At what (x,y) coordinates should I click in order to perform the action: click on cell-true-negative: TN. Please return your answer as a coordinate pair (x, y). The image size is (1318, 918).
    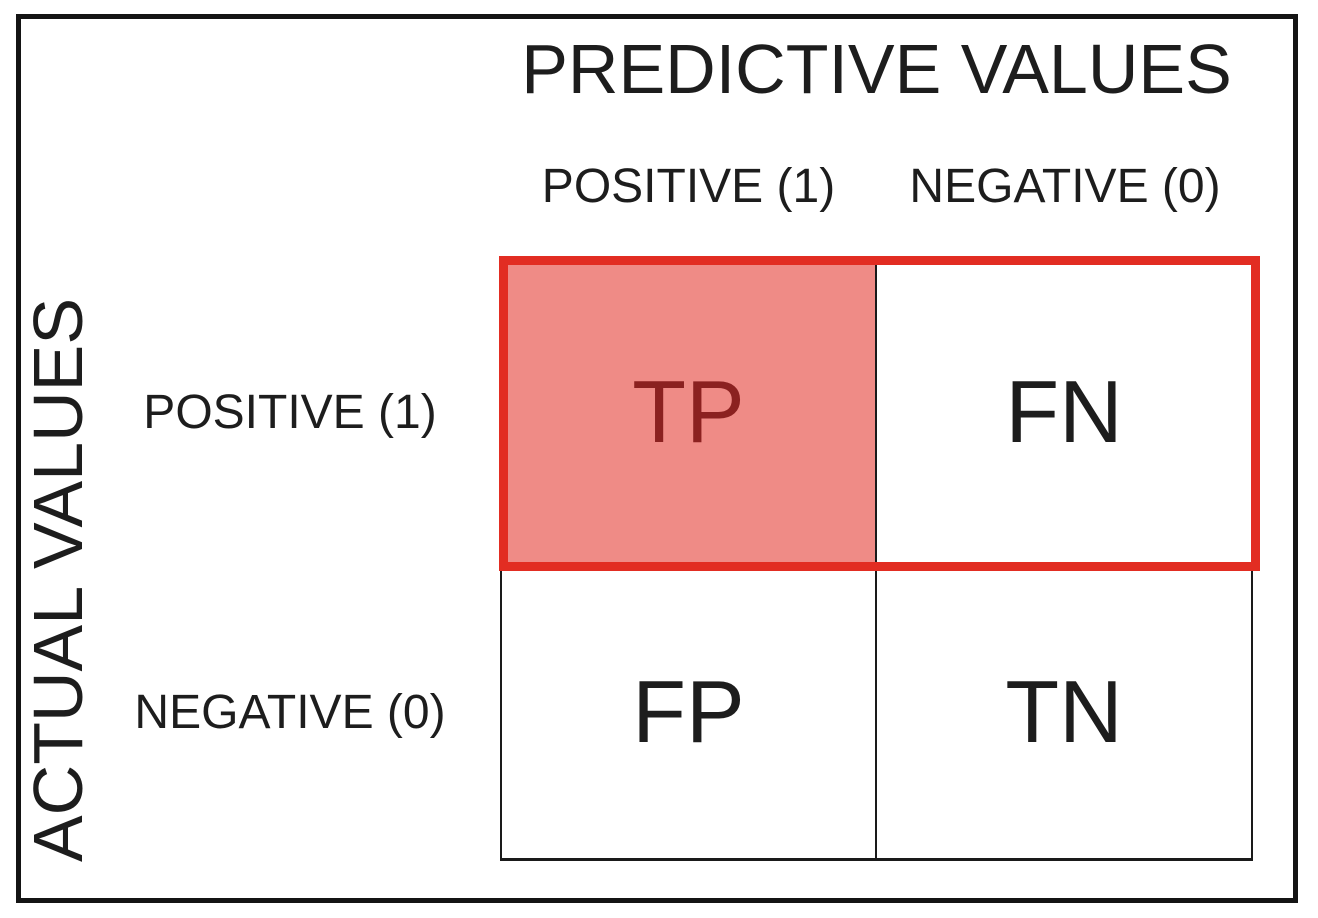
    Looking at the image, I should click on (1064, 712).